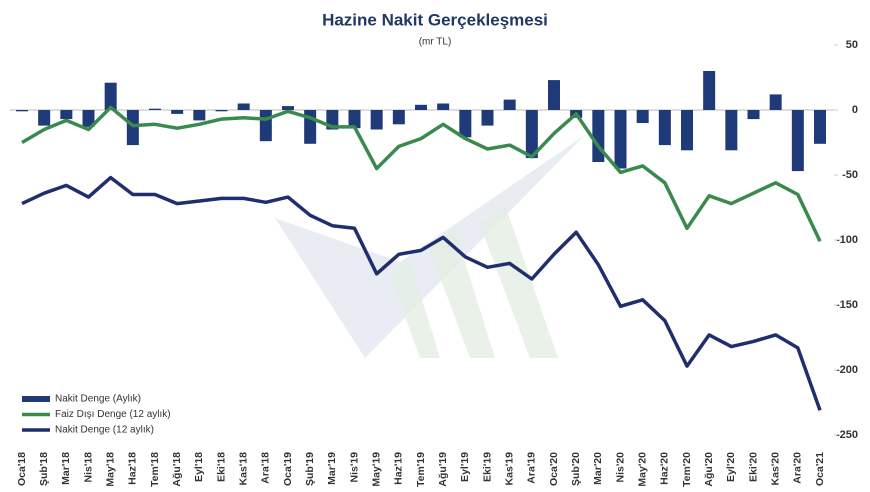 The height and width of the screenshot is (492, 870). I want to click on y-tick-label: 0, so click(855, 110).